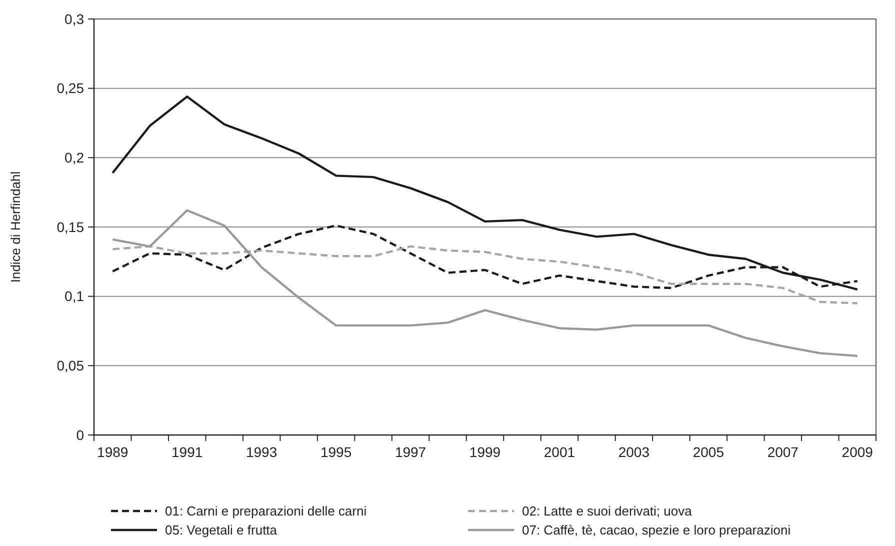 This screenshot has width=895, height=546. I want to click on x-tick-label: 2009, so click(858, 452).